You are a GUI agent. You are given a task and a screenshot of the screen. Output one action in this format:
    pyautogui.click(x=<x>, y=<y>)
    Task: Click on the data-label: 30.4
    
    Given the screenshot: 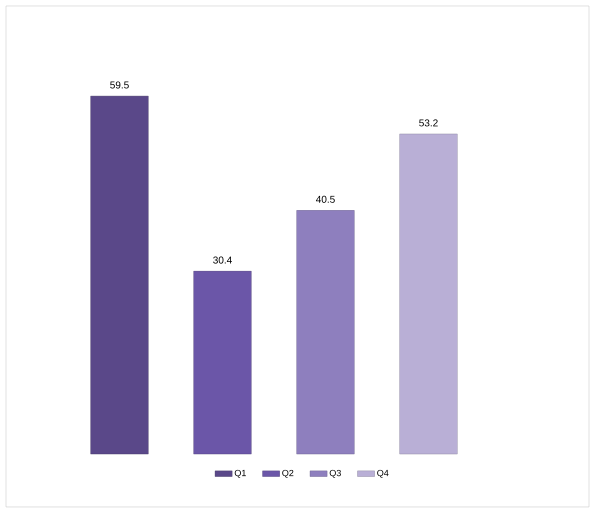 What is the action you would take?
    pyautogui.click(x=222, y=260)
    